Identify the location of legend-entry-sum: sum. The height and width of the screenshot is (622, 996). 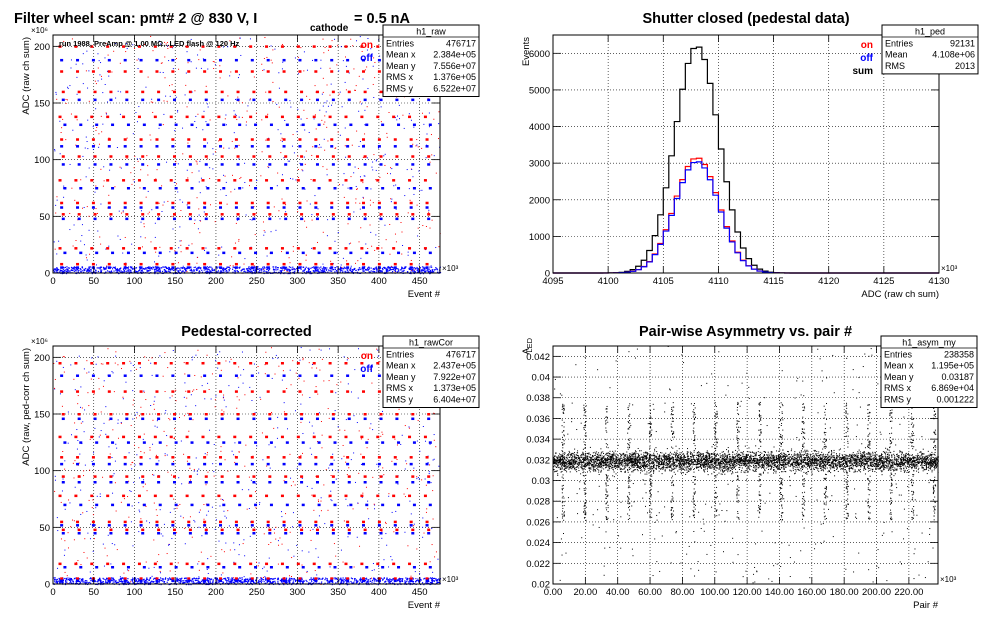
(862, 71).